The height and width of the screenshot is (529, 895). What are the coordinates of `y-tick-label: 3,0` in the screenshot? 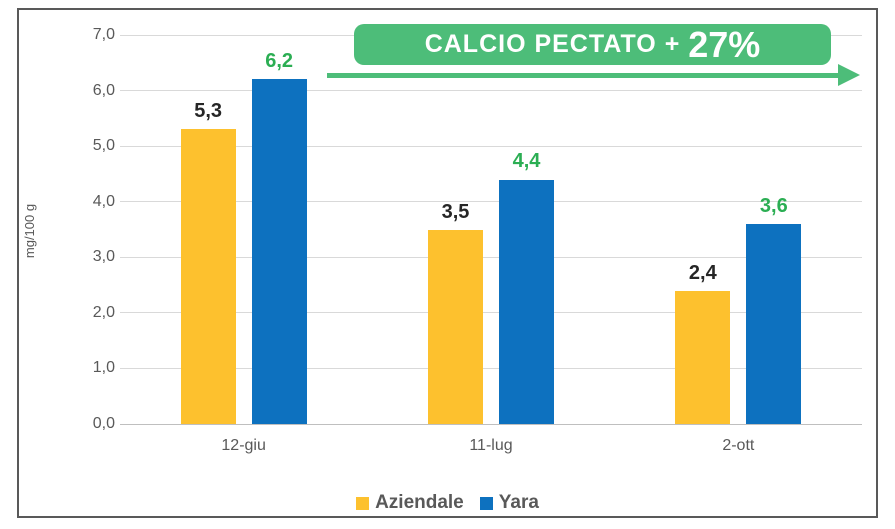 It's located at (103, 257).